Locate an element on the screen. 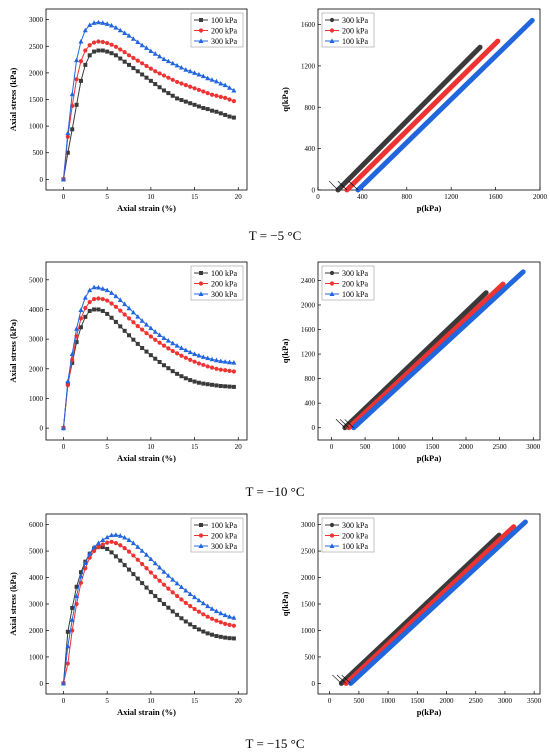 The width and height of the screenshot is (550, 755). y-tick-label: 5000 is located at coordinates (36, 280).